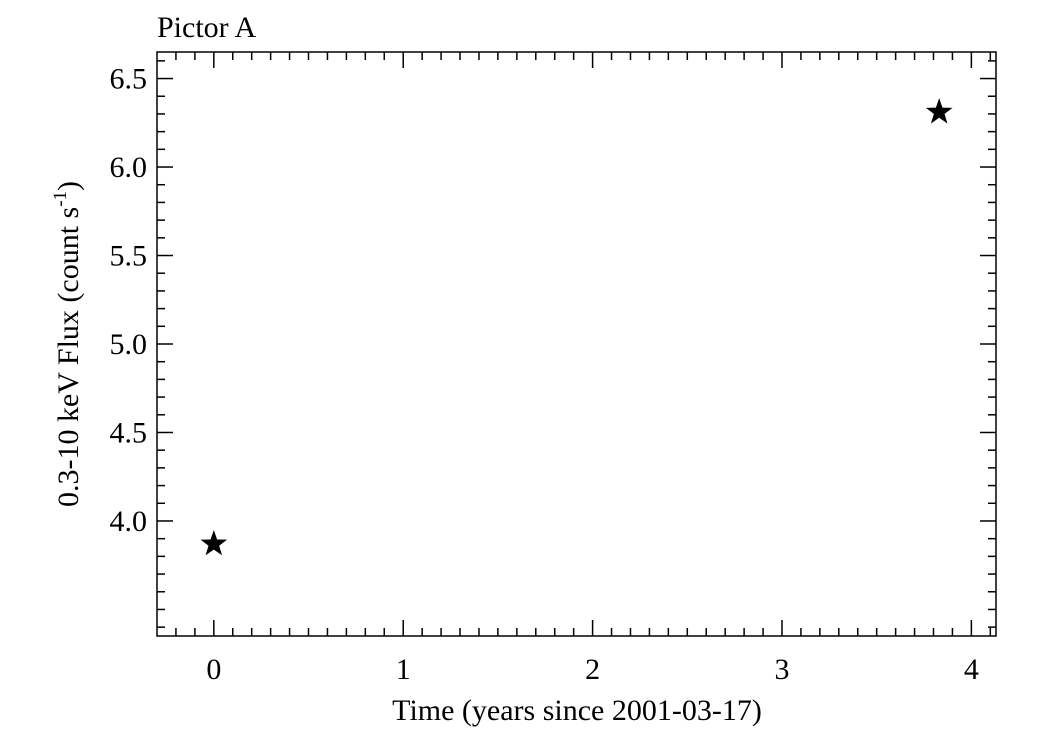 This screenshot has width=1050, height=750. What do you see at coordinates (207, 27) in the screenshot?
I see `chart-title: Pictor A` at bounding box center [207, 27].